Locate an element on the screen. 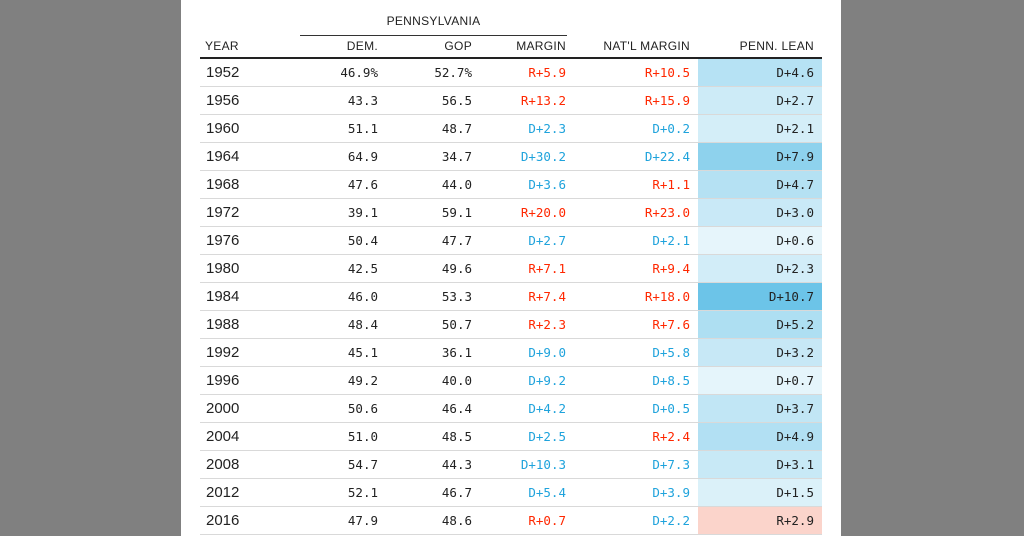  natl-margin-cell: D+0.5 is located at coordinates (671, 408).